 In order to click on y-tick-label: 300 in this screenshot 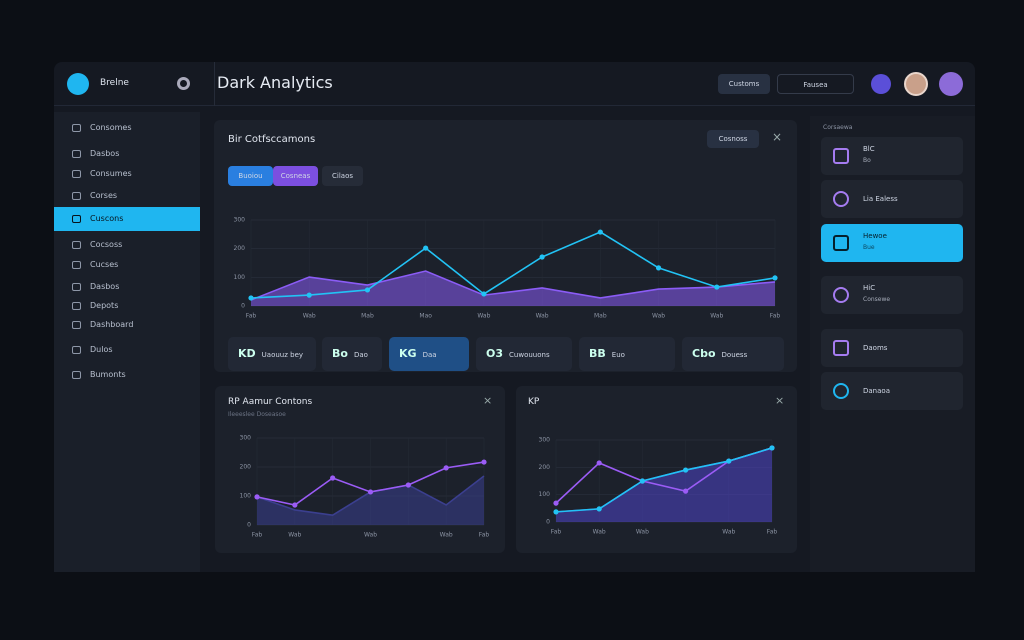, I will do `click(240, 220)`.